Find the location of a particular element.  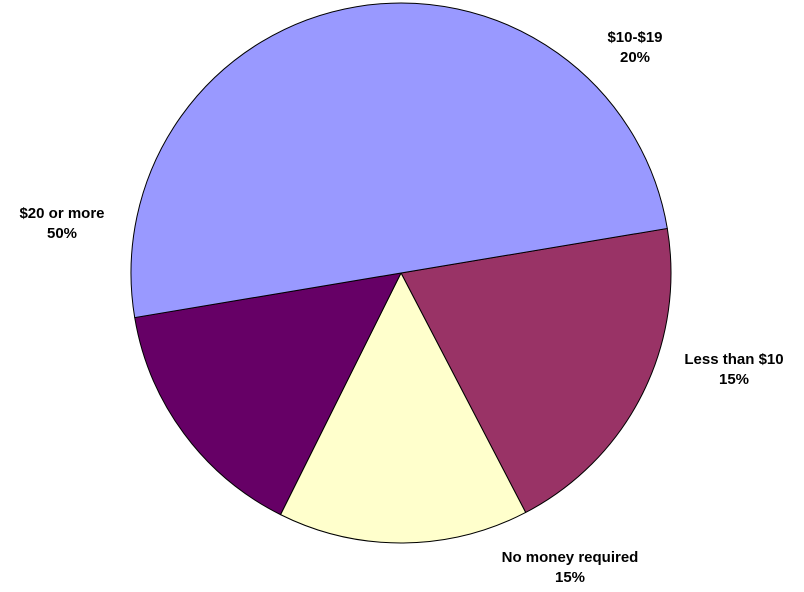

slice-label-less-than-10: Less than $10 15% is located at coordinates (733, 369).